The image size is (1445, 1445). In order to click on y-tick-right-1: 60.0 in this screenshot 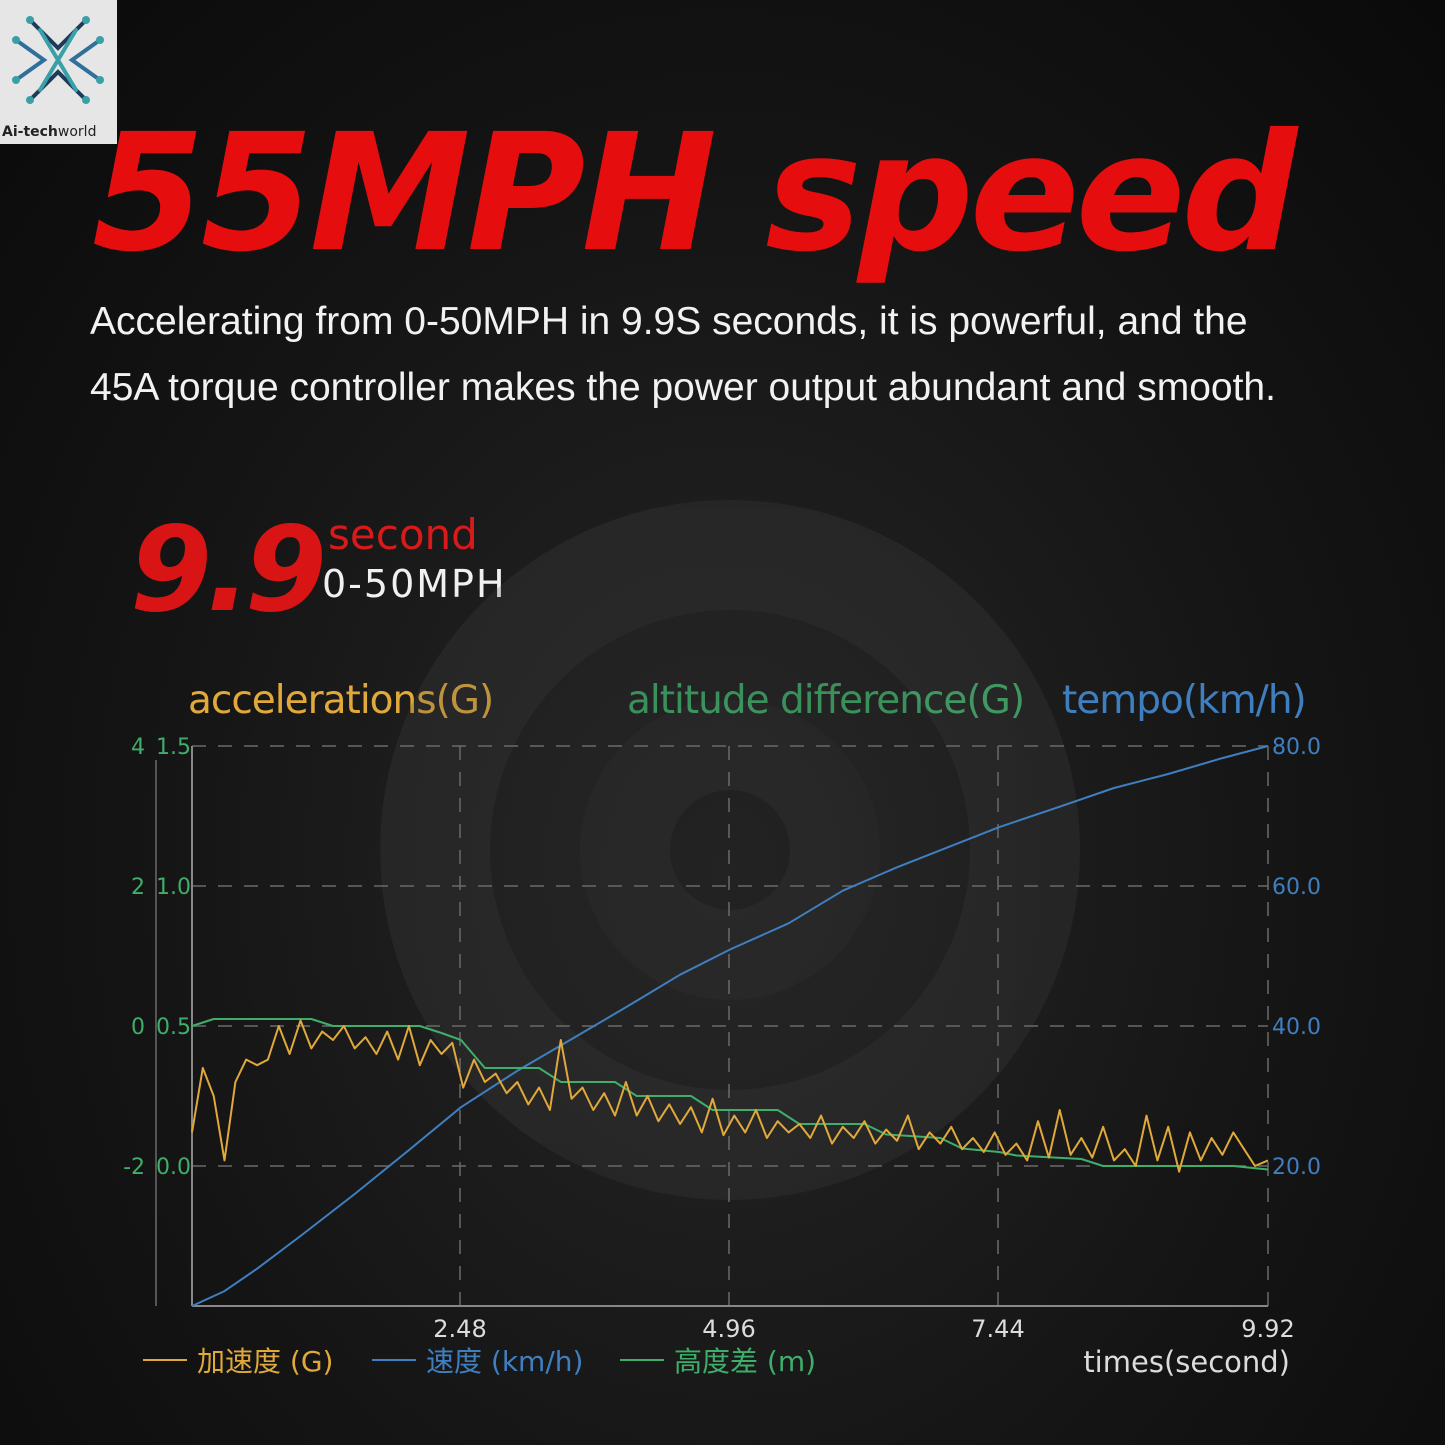, I will do `click(1296, 887)`.